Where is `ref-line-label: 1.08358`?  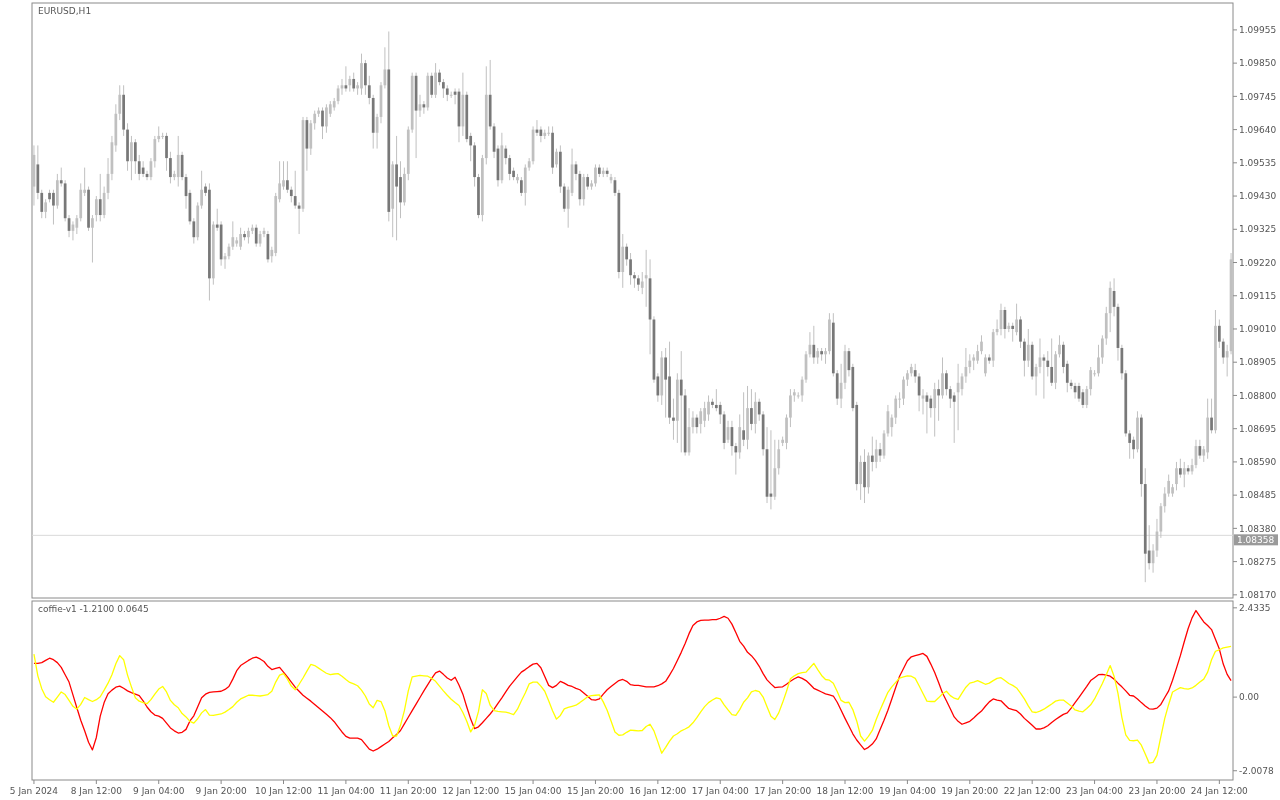
ref-line-label: 1.08358 is located at coordinates (1256, 539).